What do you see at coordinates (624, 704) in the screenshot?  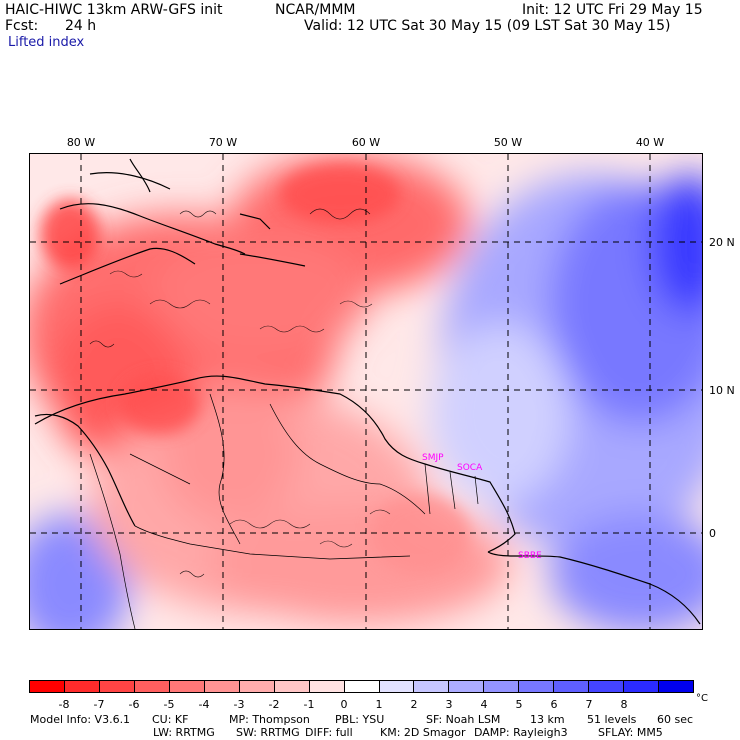 I see `colorbar-tick-label: 8` at bounding box center [624, 704].